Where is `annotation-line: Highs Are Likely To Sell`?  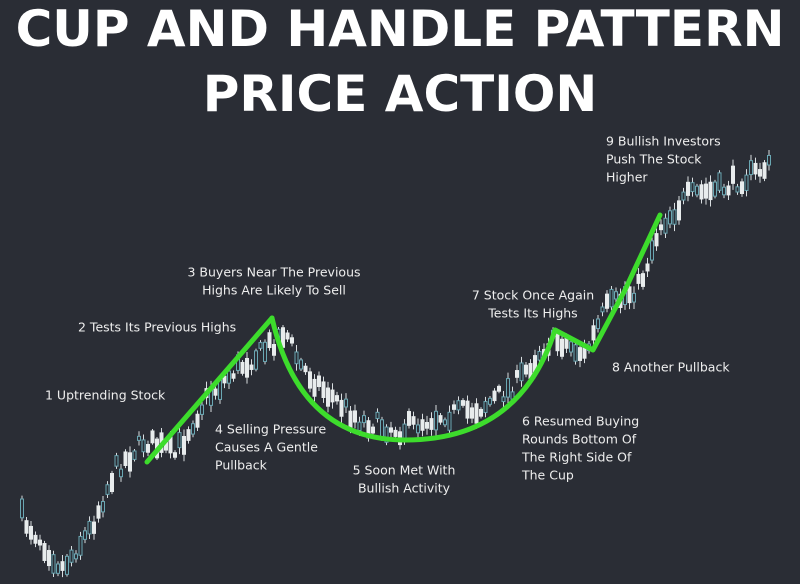
annotation-line: Highs Are Likely To Sell is located at coordinates (274, 290).